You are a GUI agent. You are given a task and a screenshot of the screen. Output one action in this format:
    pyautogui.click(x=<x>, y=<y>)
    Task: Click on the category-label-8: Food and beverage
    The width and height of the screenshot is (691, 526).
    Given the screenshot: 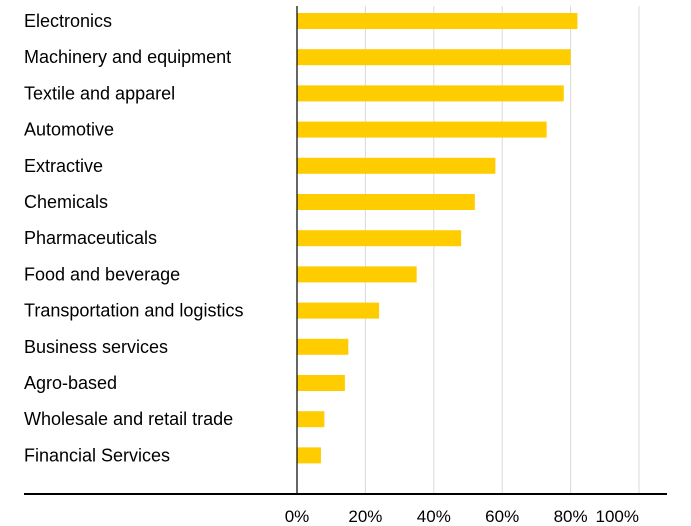 What is the action you would take?
    pyautogui.click(x=102, y=274)
    